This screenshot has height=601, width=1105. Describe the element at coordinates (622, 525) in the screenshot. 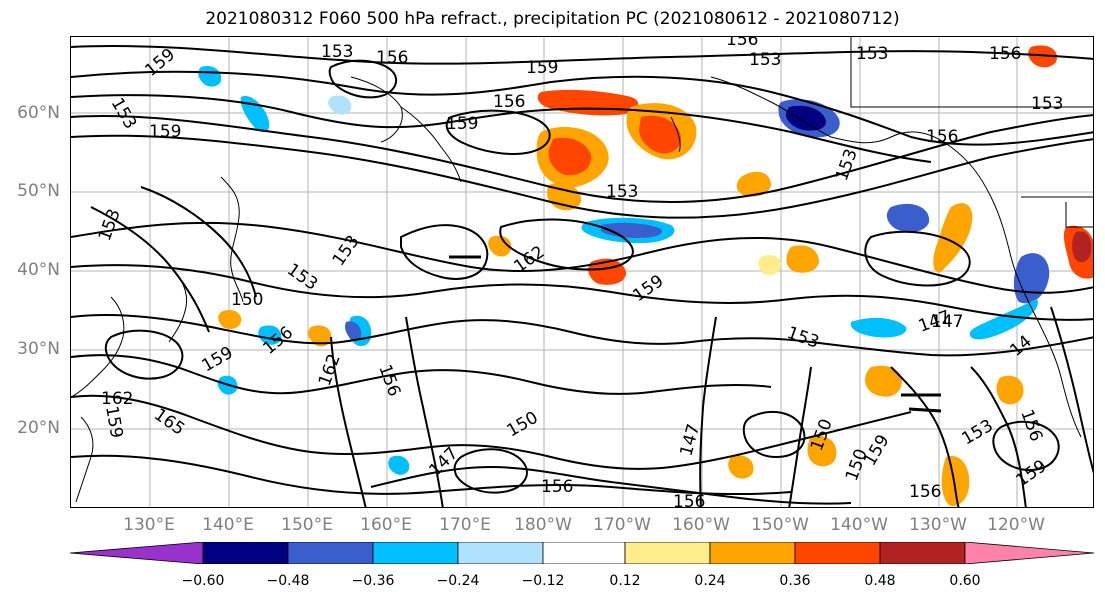

I see `lon-label-170w: 170°W` at that location.